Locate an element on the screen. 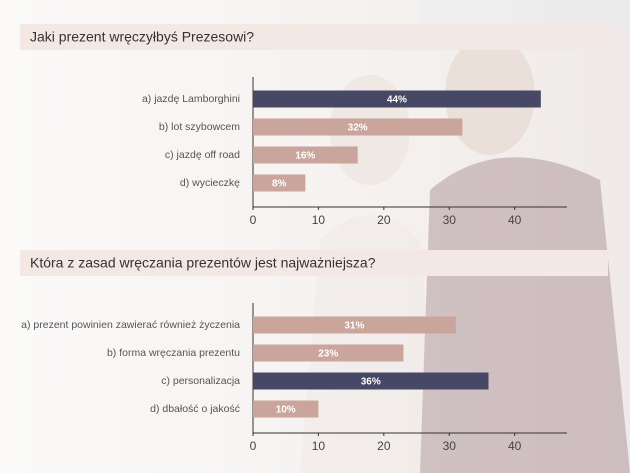  value-label: 32% is located at coordinates (358, 128).